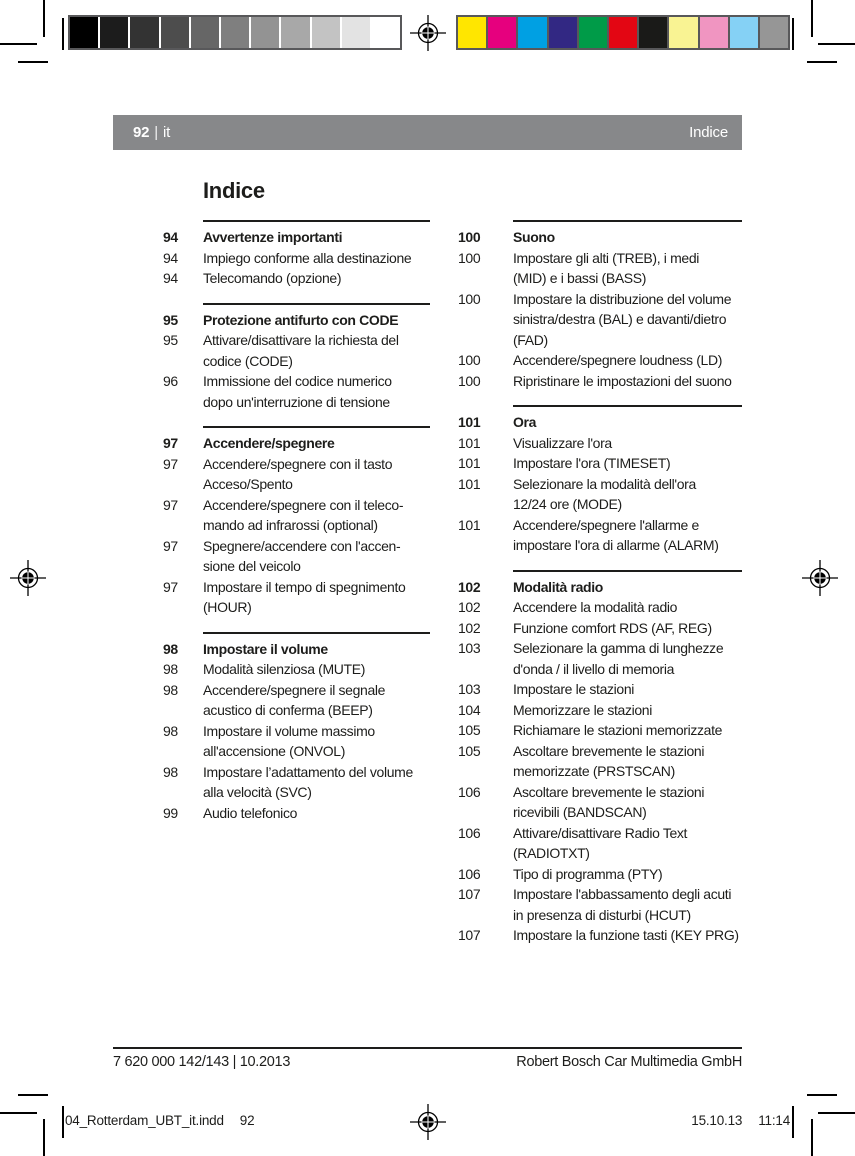 The image size is (855, 1156). I want to click on toc-entry-label: Telecomando (opzione), so click(272, 278).